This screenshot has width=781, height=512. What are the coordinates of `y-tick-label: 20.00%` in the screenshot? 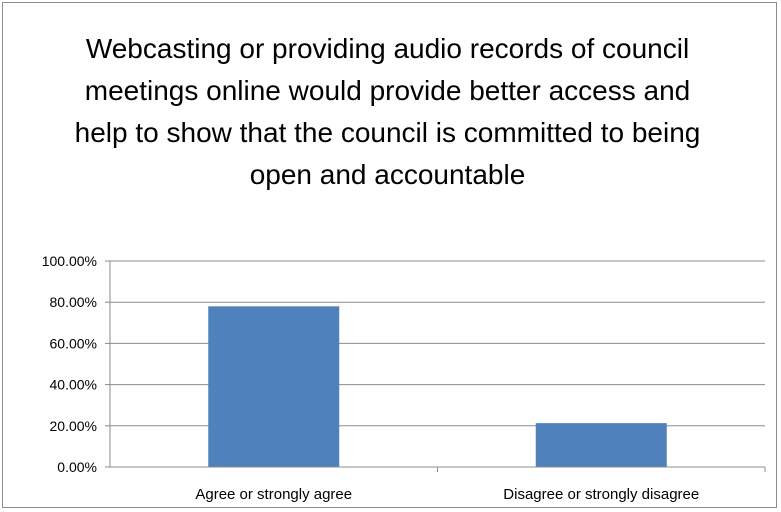 It's located at (73, 426).